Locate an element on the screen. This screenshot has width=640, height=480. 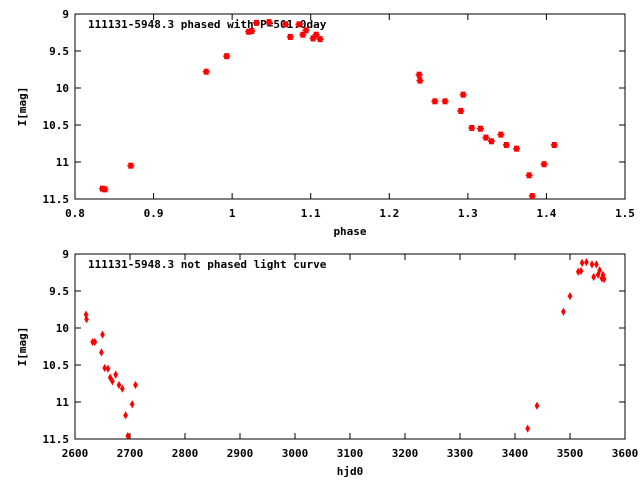
x-tick-label: 3500 is located at coordinates (570, 453).